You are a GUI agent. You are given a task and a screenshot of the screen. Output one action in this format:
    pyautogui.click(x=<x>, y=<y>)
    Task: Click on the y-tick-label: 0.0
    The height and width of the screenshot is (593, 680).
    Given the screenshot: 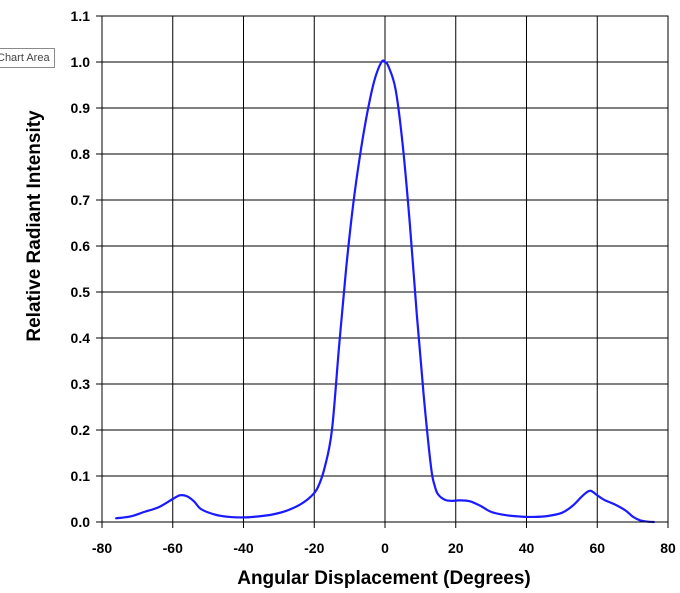 What is the action you would take?
    pyautogui.click(x=81, y=522)
    